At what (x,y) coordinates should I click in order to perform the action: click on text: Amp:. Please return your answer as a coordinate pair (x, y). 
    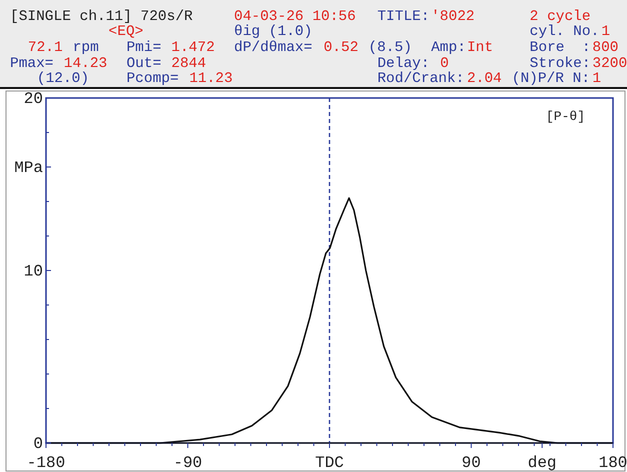
    Looking at the image, I should click on (448, 48).